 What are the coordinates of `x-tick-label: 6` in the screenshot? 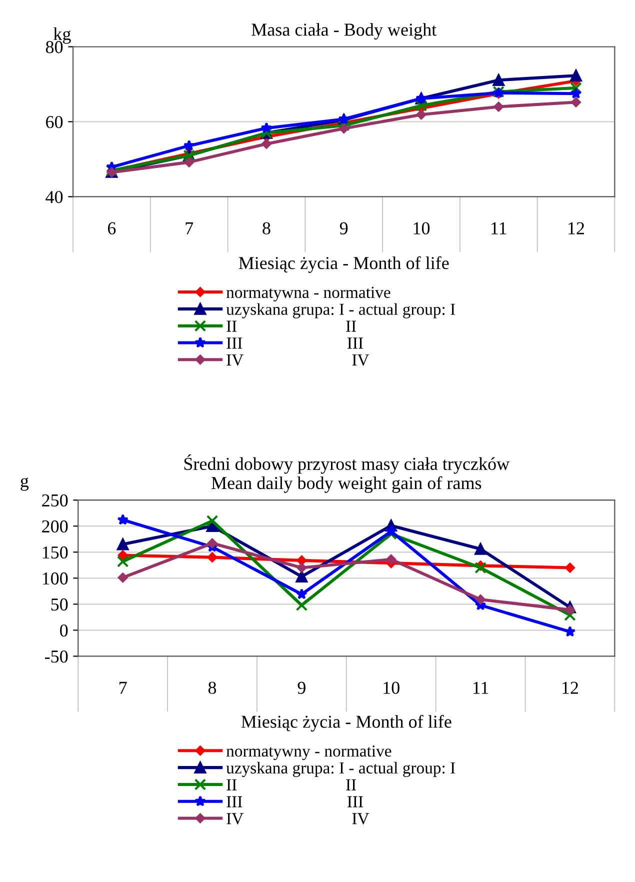 It's located at (112, 228).